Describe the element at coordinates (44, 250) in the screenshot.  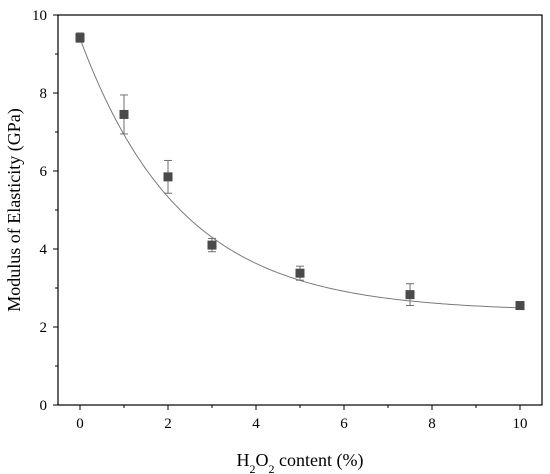
I see `y-tick-label: 4` at that location.